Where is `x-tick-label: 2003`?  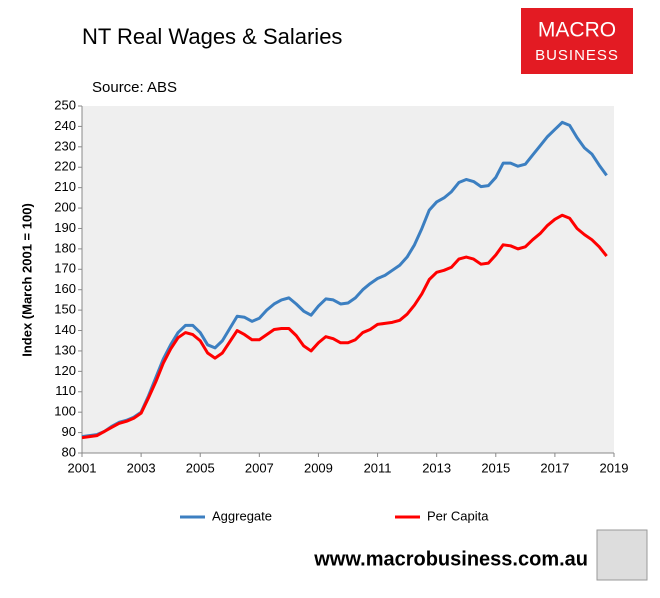 x-tick-label: 2003 is located at coordinates (141, 467).